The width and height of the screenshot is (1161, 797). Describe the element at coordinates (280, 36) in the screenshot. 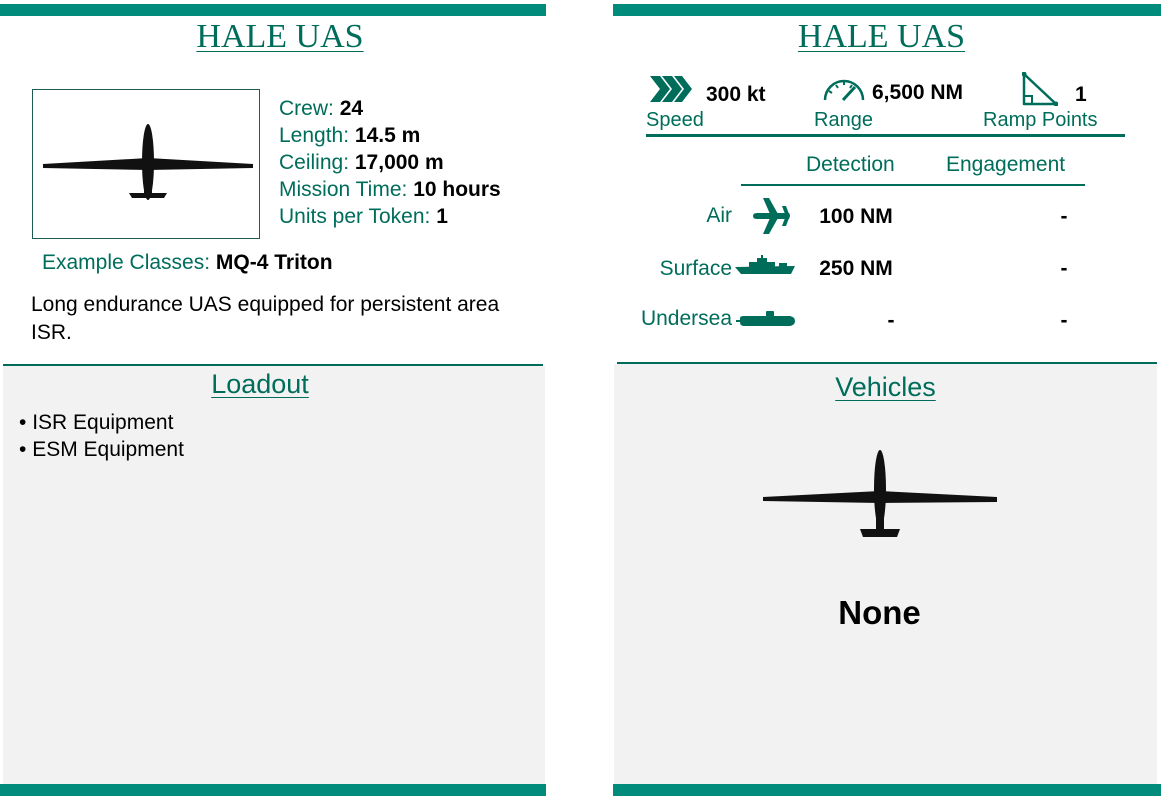

I see `left-card-title: HALE UAS` at that location.